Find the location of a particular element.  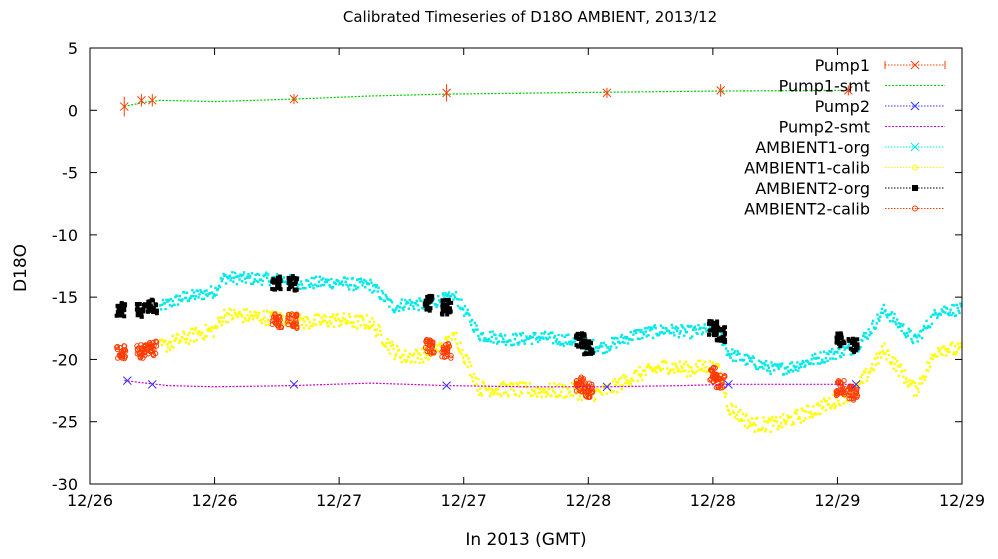

series-line is located at coordinates (490, 384).